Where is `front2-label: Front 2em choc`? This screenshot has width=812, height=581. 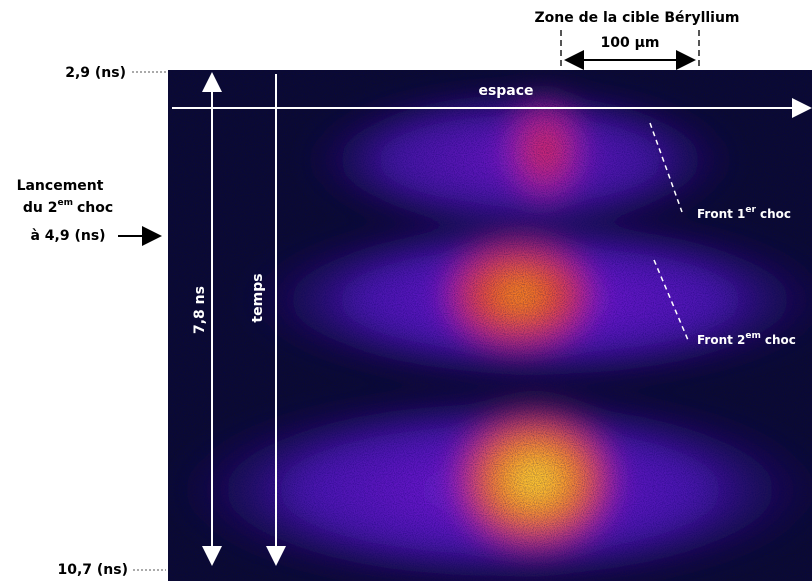
front2-label: Front 2em choc is located at coordinates (746, 339).